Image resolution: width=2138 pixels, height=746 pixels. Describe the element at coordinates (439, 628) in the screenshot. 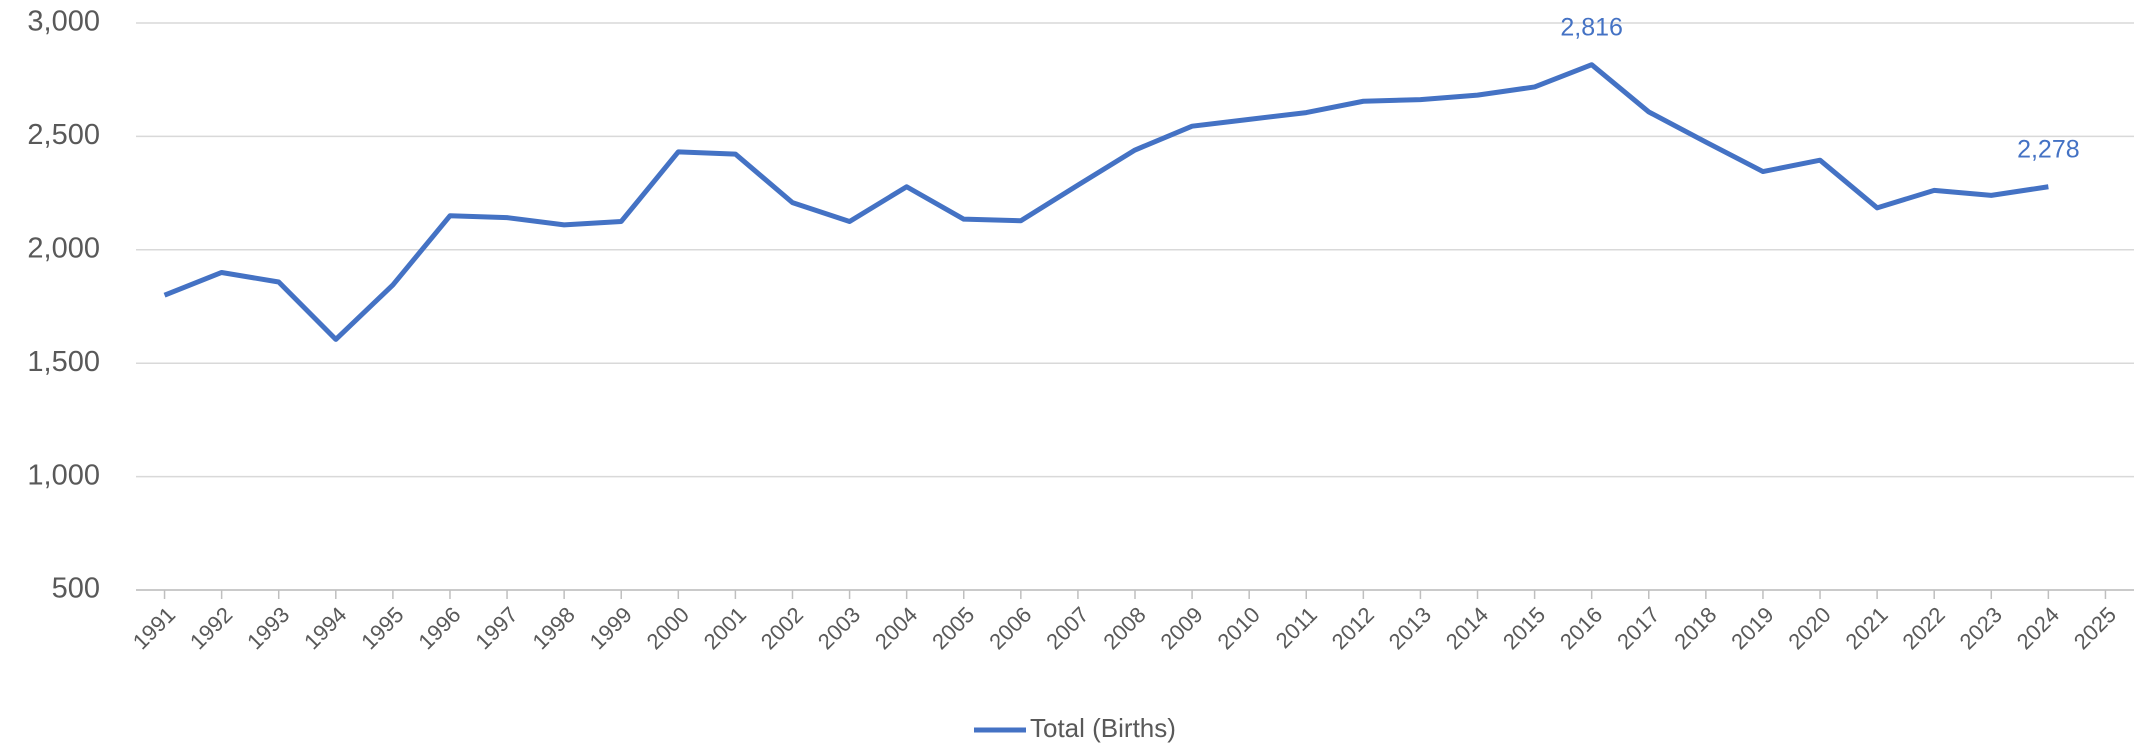

I see `x-tick-label: 1996` at that location.